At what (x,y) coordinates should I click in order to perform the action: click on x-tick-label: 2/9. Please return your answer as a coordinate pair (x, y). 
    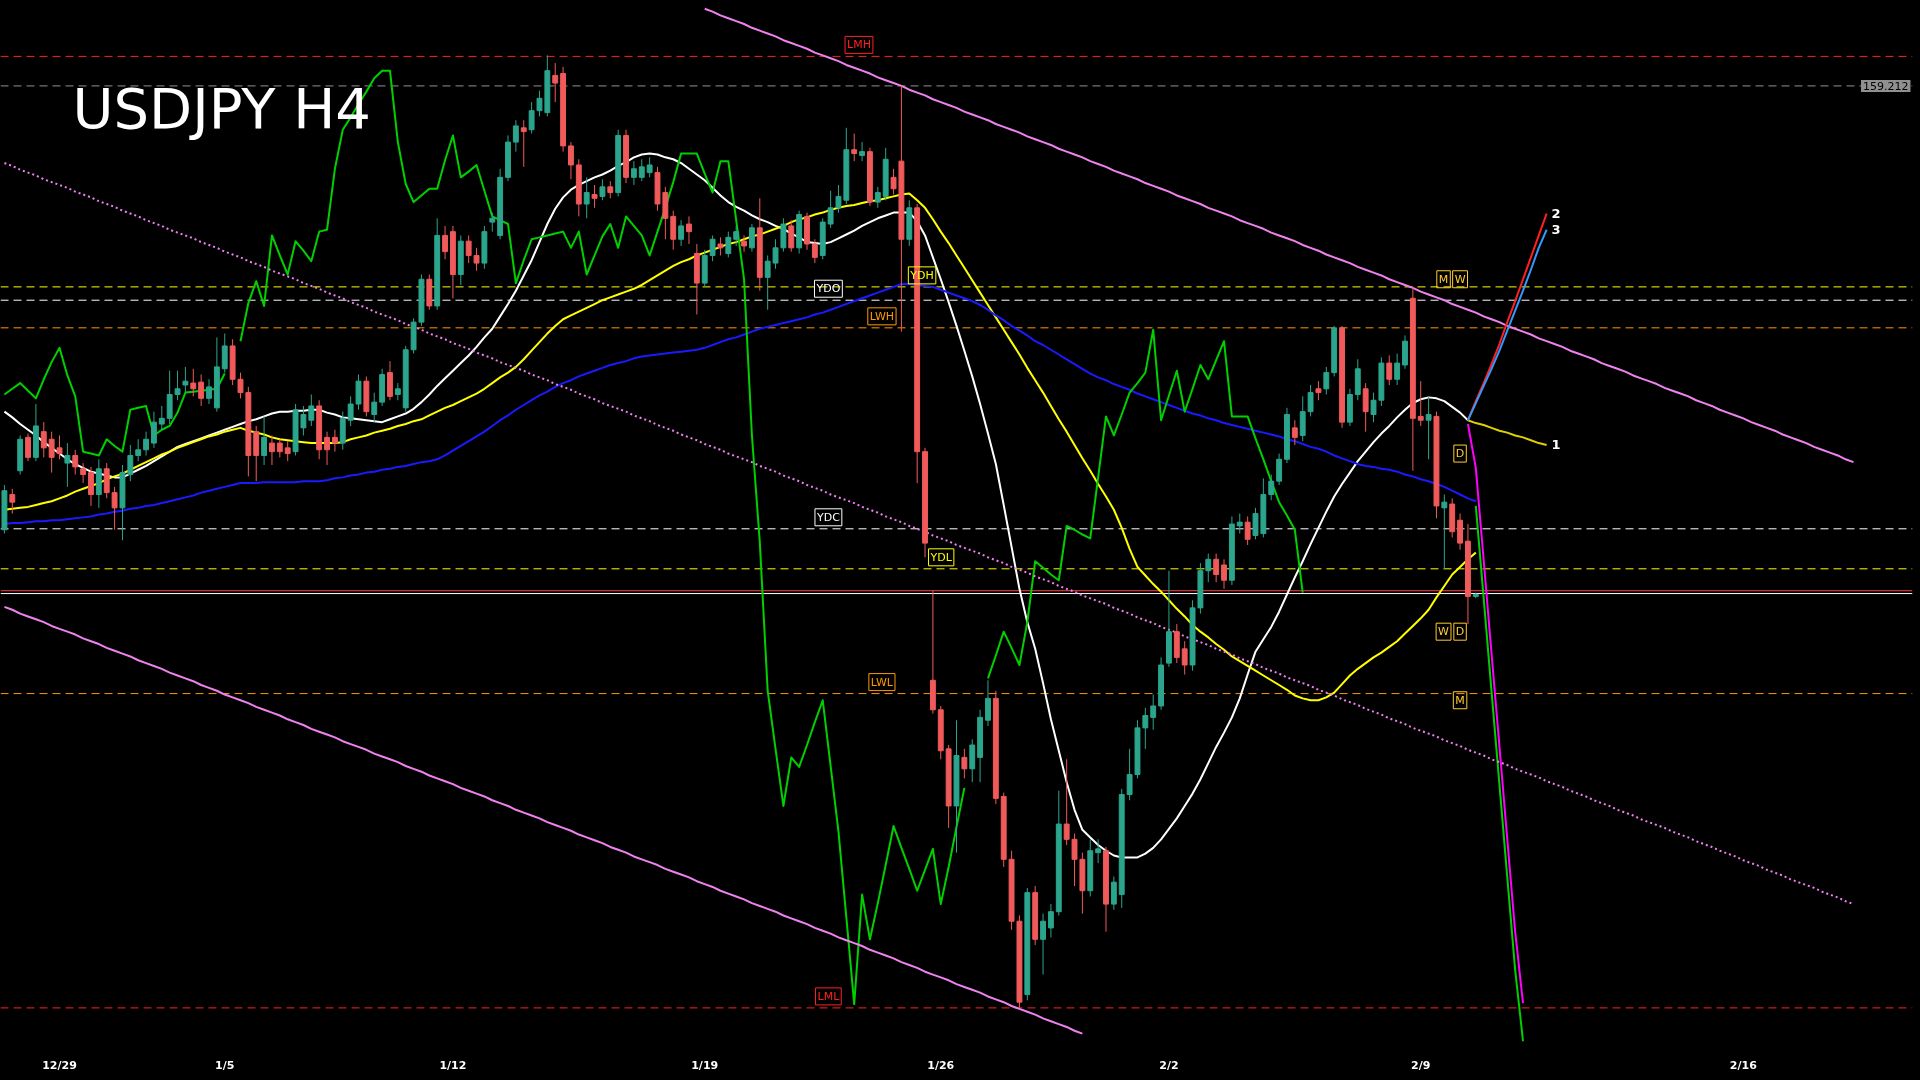
    Looking at the image, I should click on (1421, 1065).